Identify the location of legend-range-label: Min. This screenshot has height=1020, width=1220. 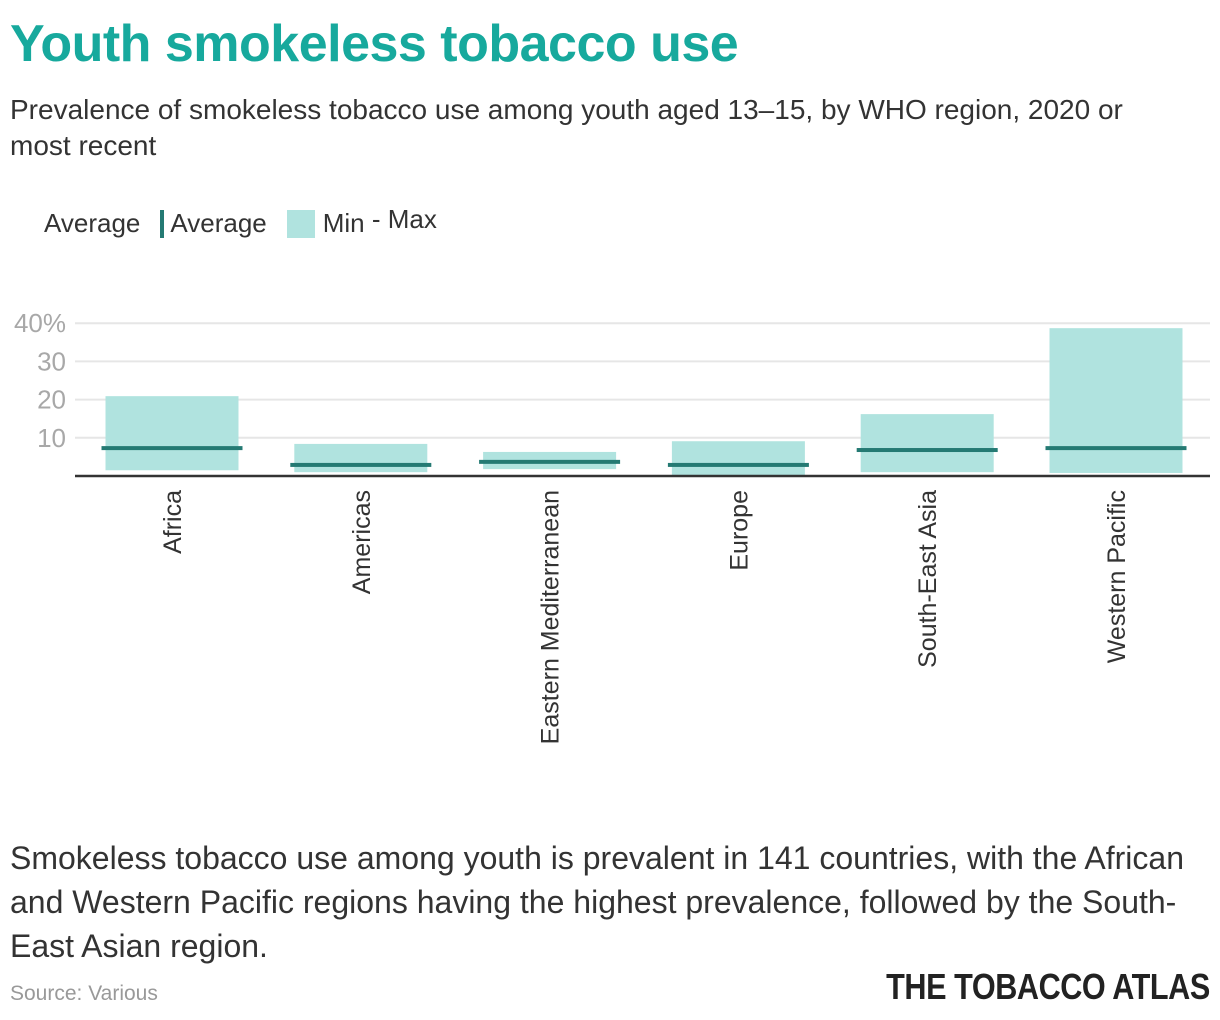
(343, 223).